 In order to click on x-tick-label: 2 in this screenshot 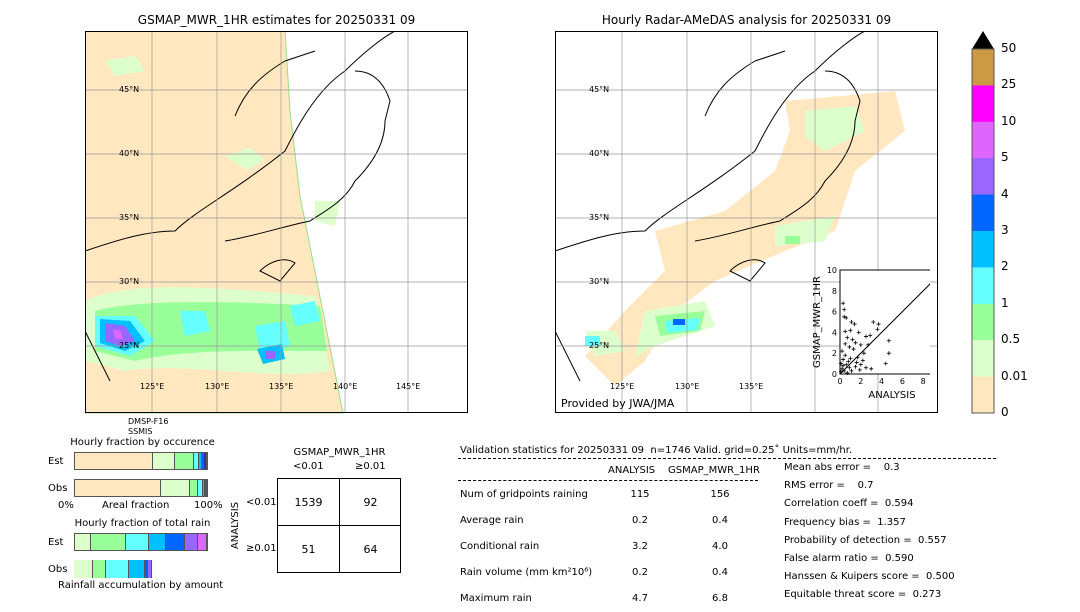, I will do `click(860, 381)`.